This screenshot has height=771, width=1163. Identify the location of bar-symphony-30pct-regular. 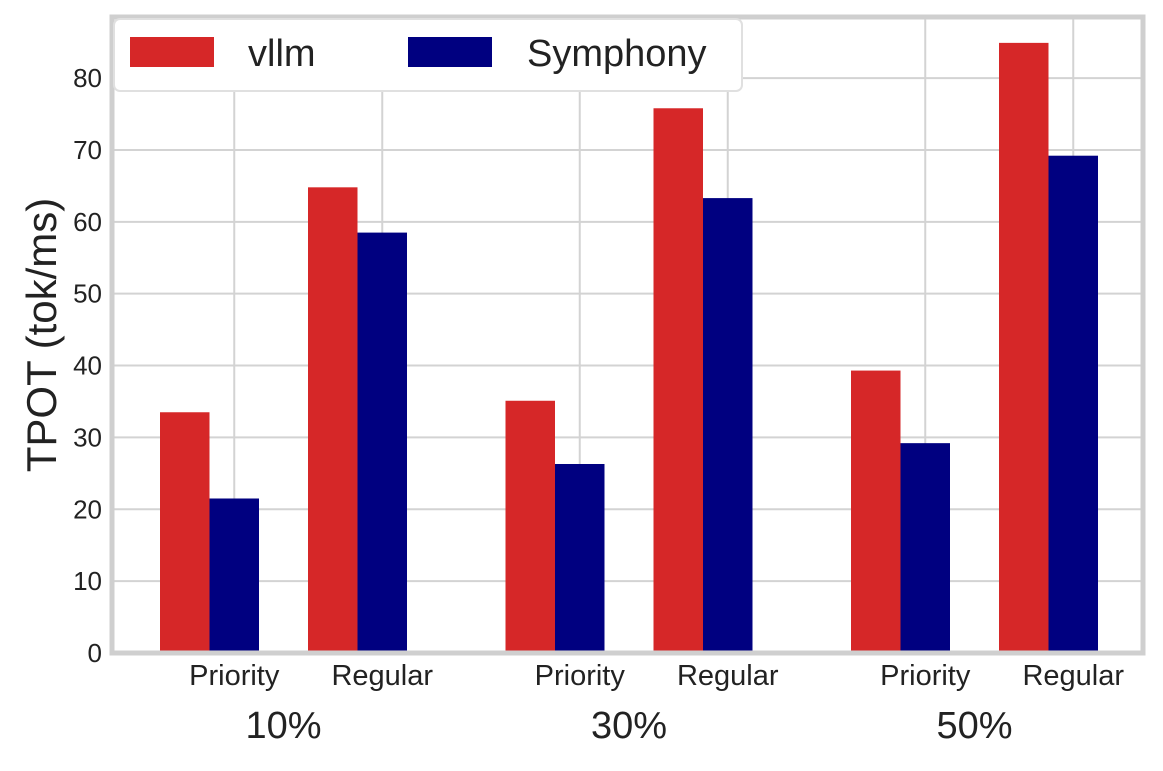
(728, 425).